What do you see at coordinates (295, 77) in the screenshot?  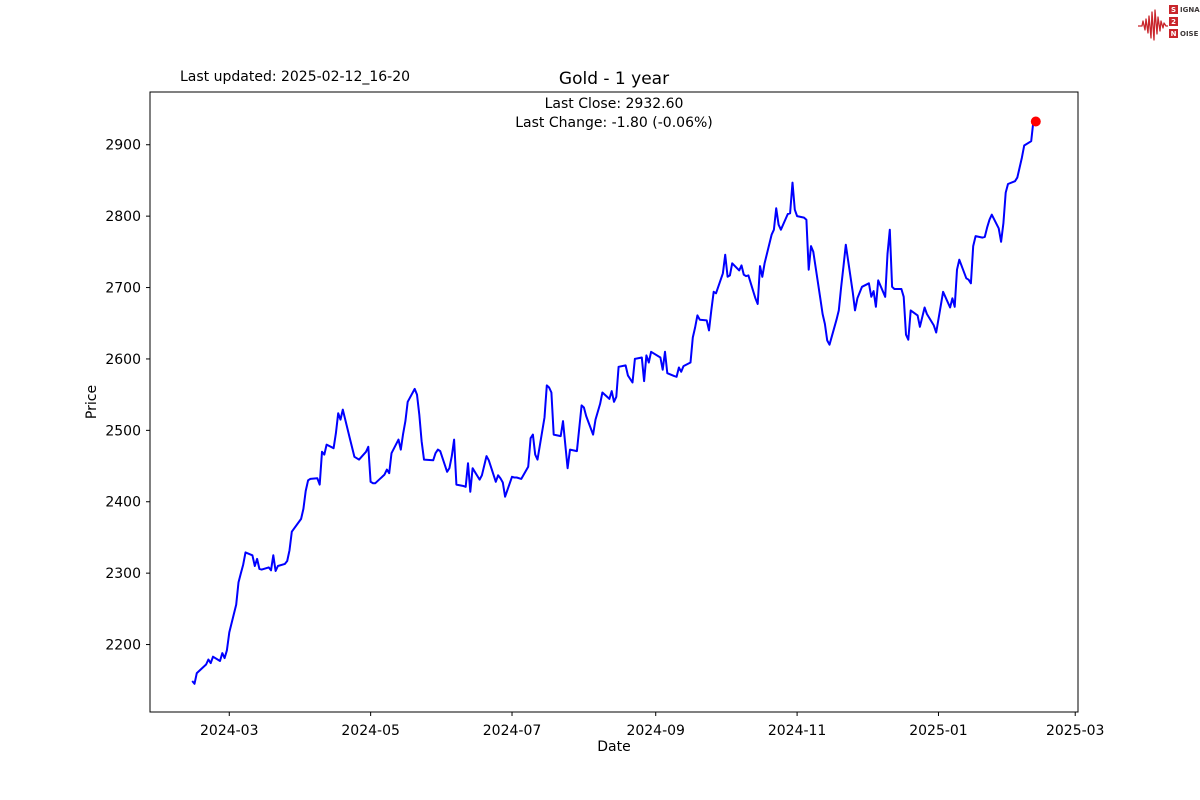 I see `last-updated-label: Last updated: 2025-02-12_16-20` at bounding box center [295, 77].